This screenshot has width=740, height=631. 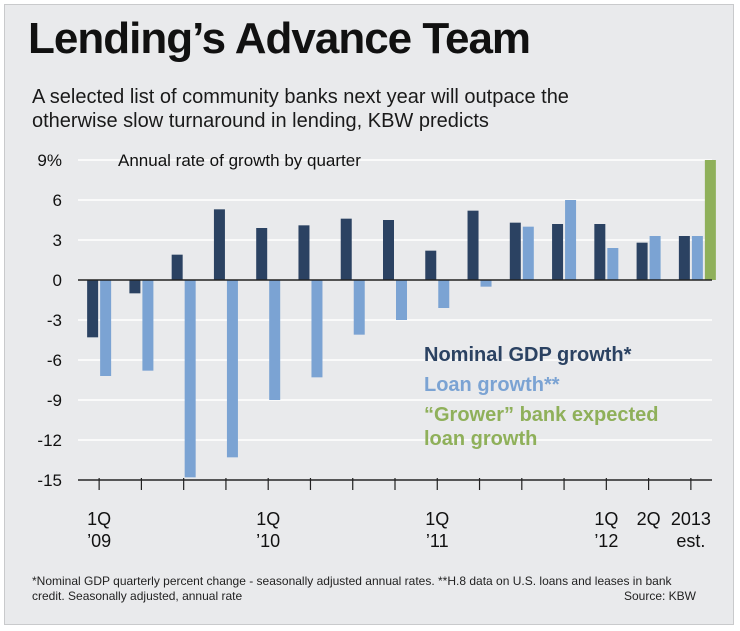 What do you see at coordinates (649, 519) in the screenshot?
I see `x-tick-label: 2Q` at bounding box center [649, 519].